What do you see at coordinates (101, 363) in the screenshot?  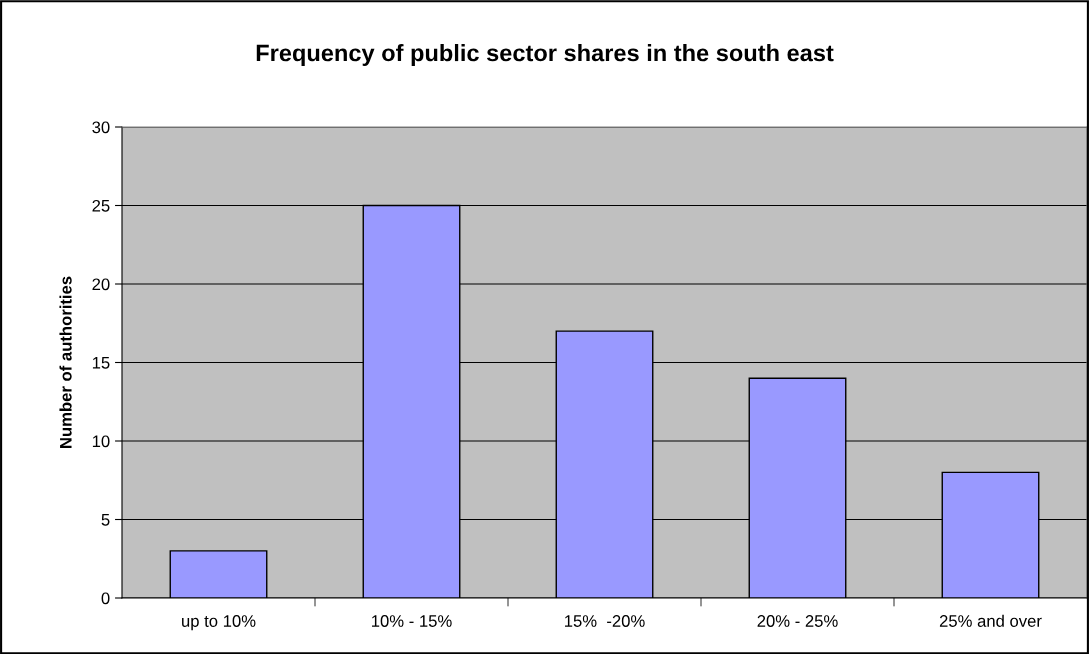 I see `y-tick-label: 15` at bounding box center [101, 363].